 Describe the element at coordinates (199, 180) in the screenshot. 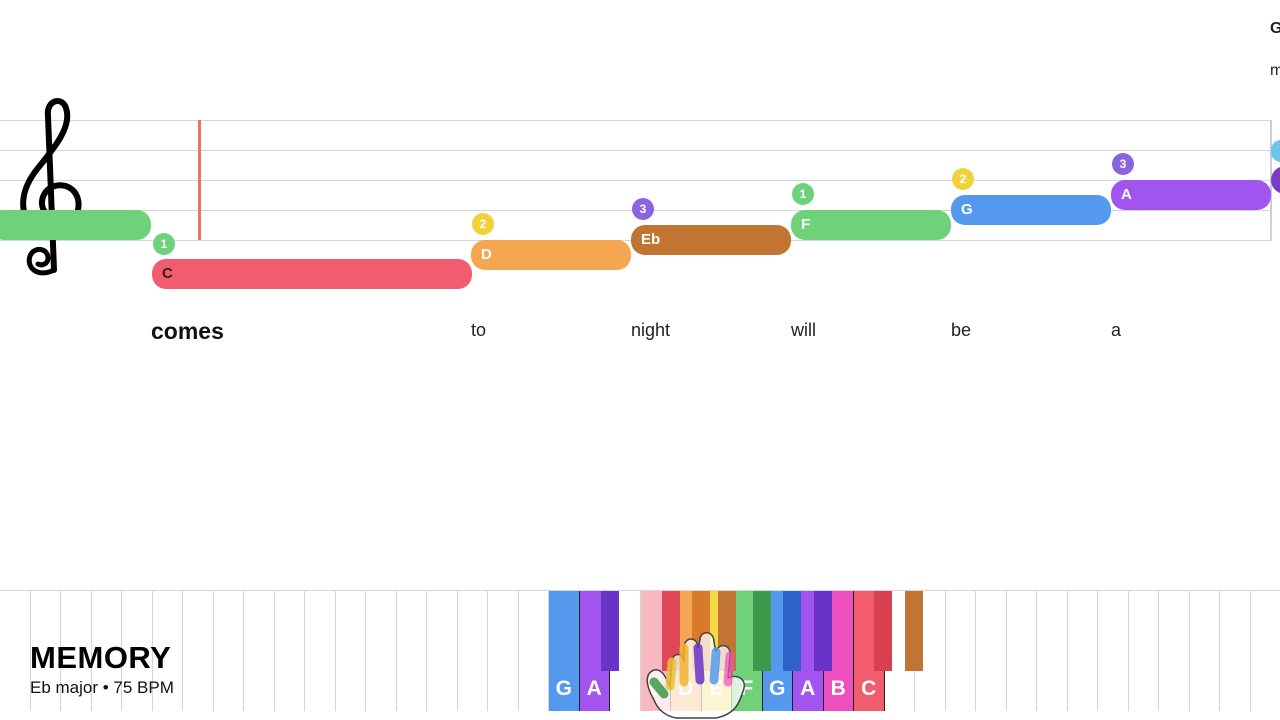

I see `playhead` at that location.